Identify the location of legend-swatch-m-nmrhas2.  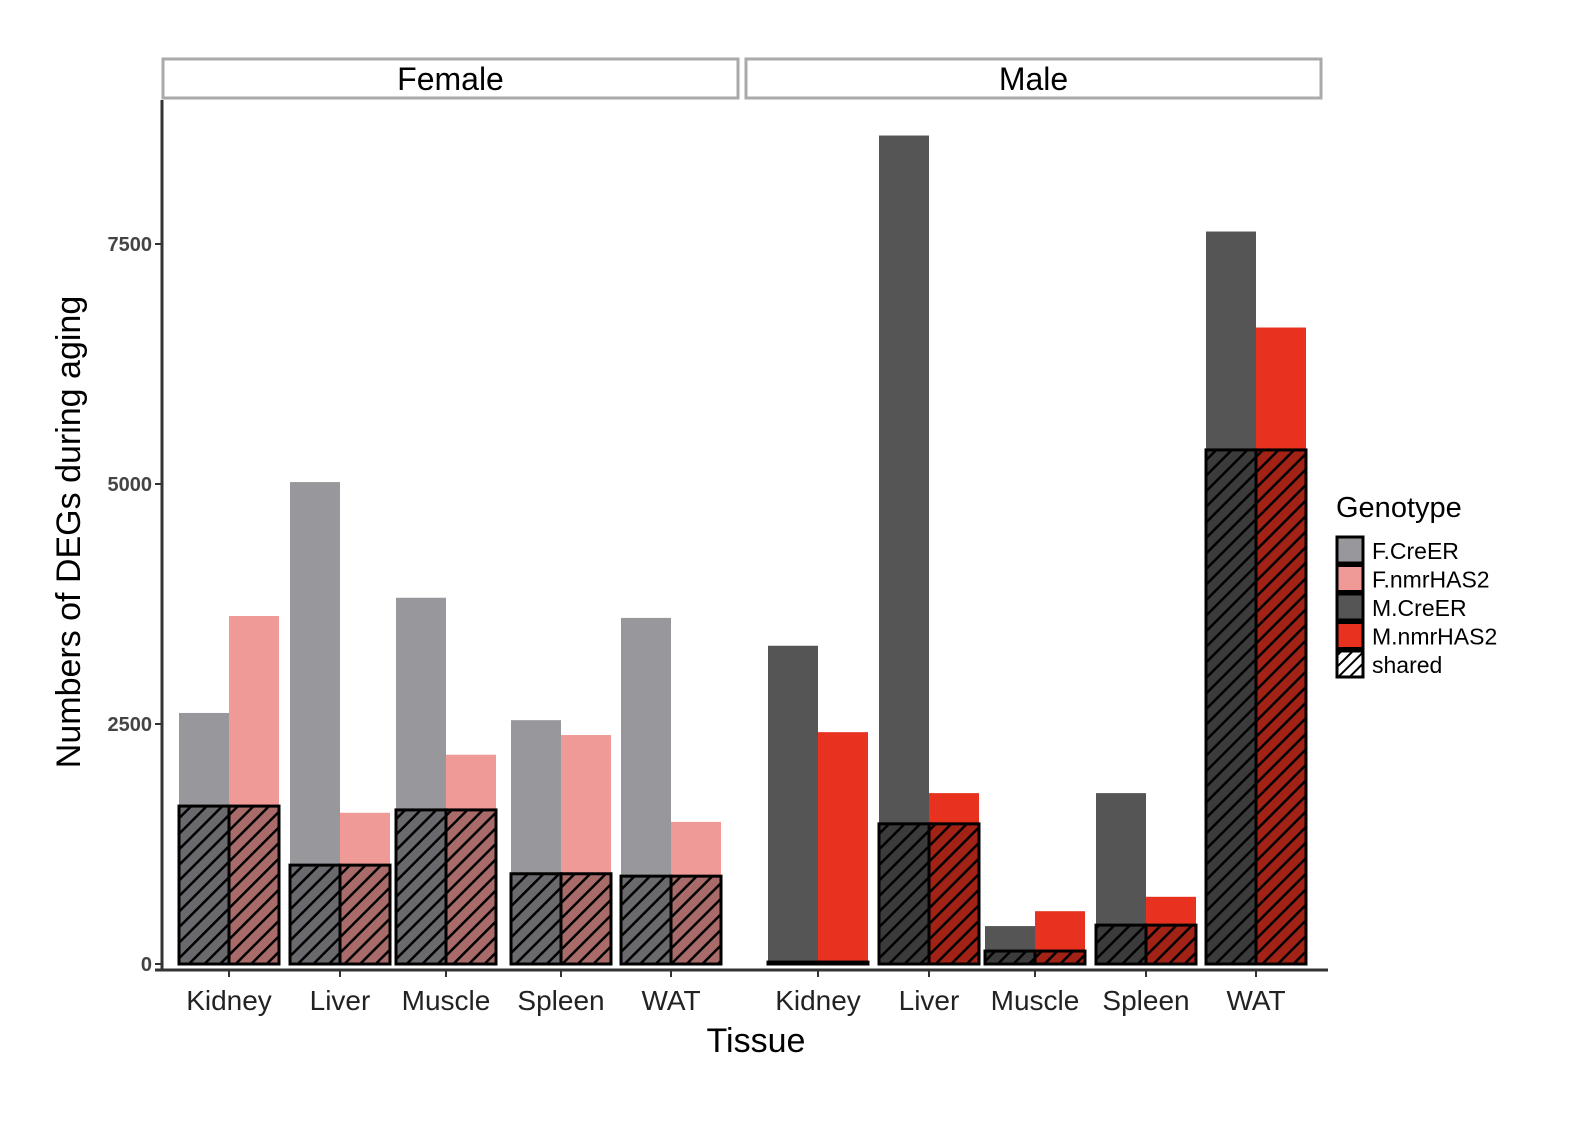
(1350, 635).